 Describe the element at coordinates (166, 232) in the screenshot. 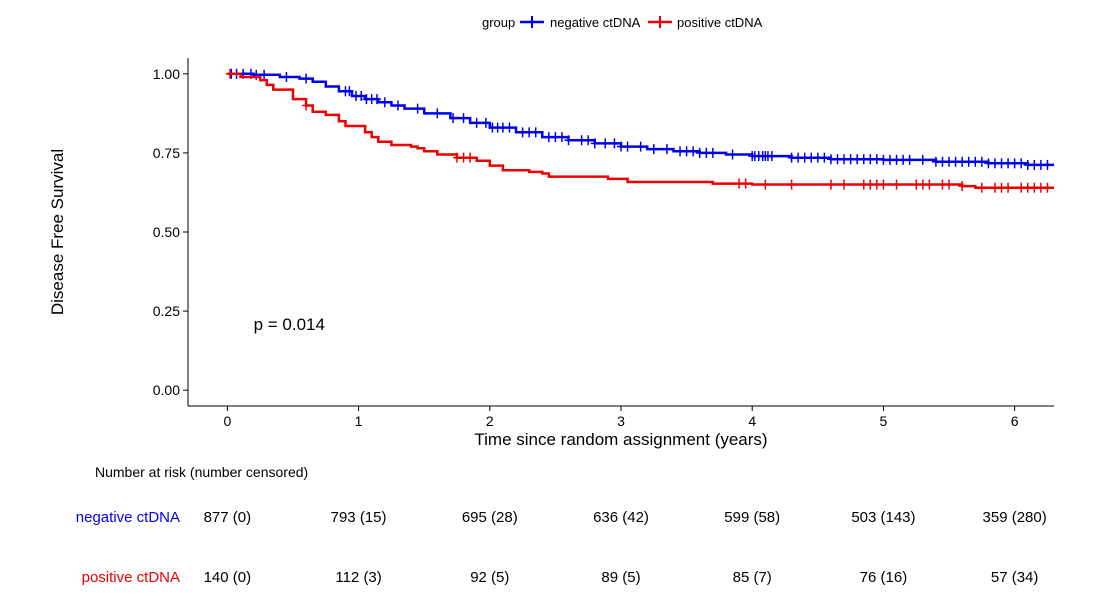

I see `y-tick-label: 0.50` at that location.